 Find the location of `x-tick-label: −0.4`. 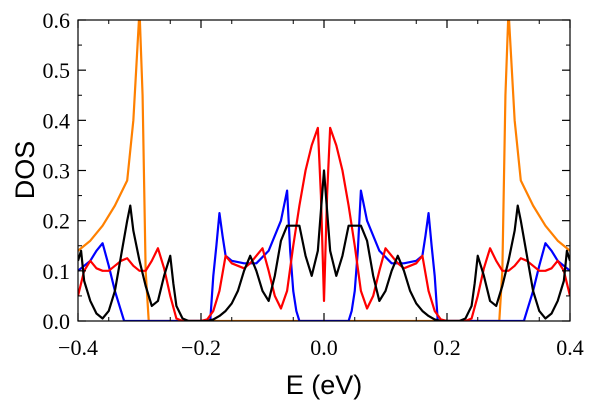

x-tick-label: −0.4 is located at coordinates (78, 347).